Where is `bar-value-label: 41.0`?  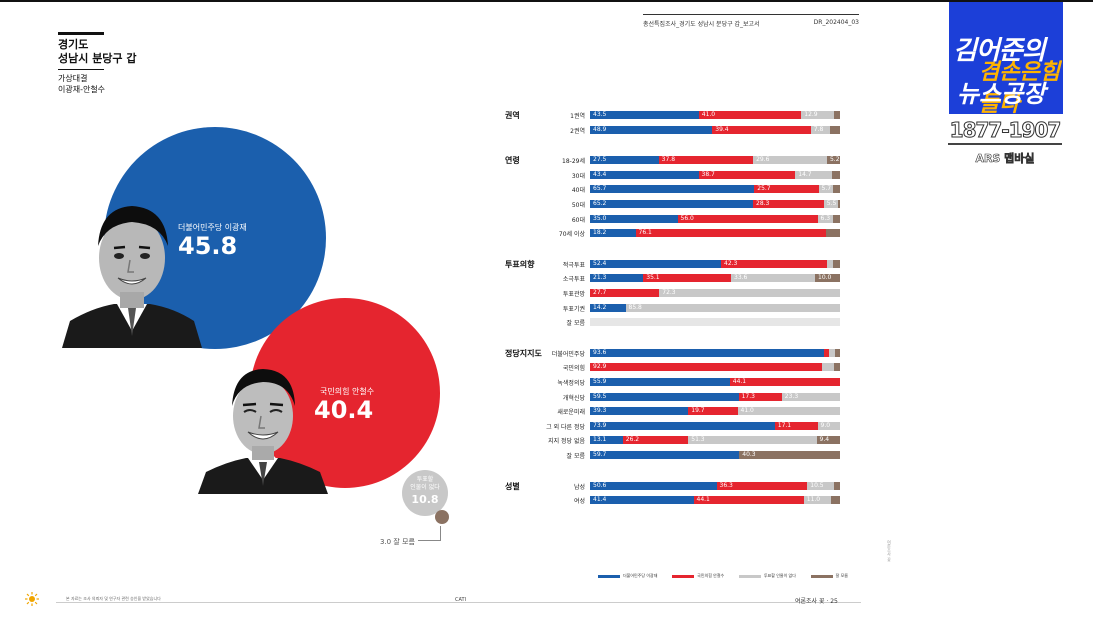 bar-value-label: 41.0 is located at coordinates (708, 114).